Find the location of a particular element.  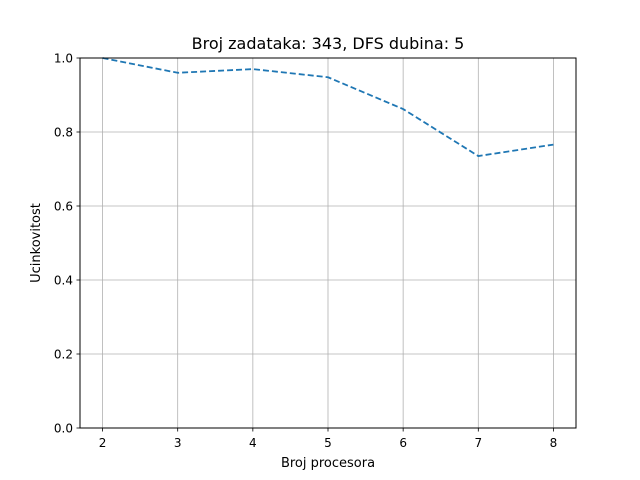

chart-title: Broj zadataka: 343, DFS dubina: 5 is located at coordinates (328, 43).